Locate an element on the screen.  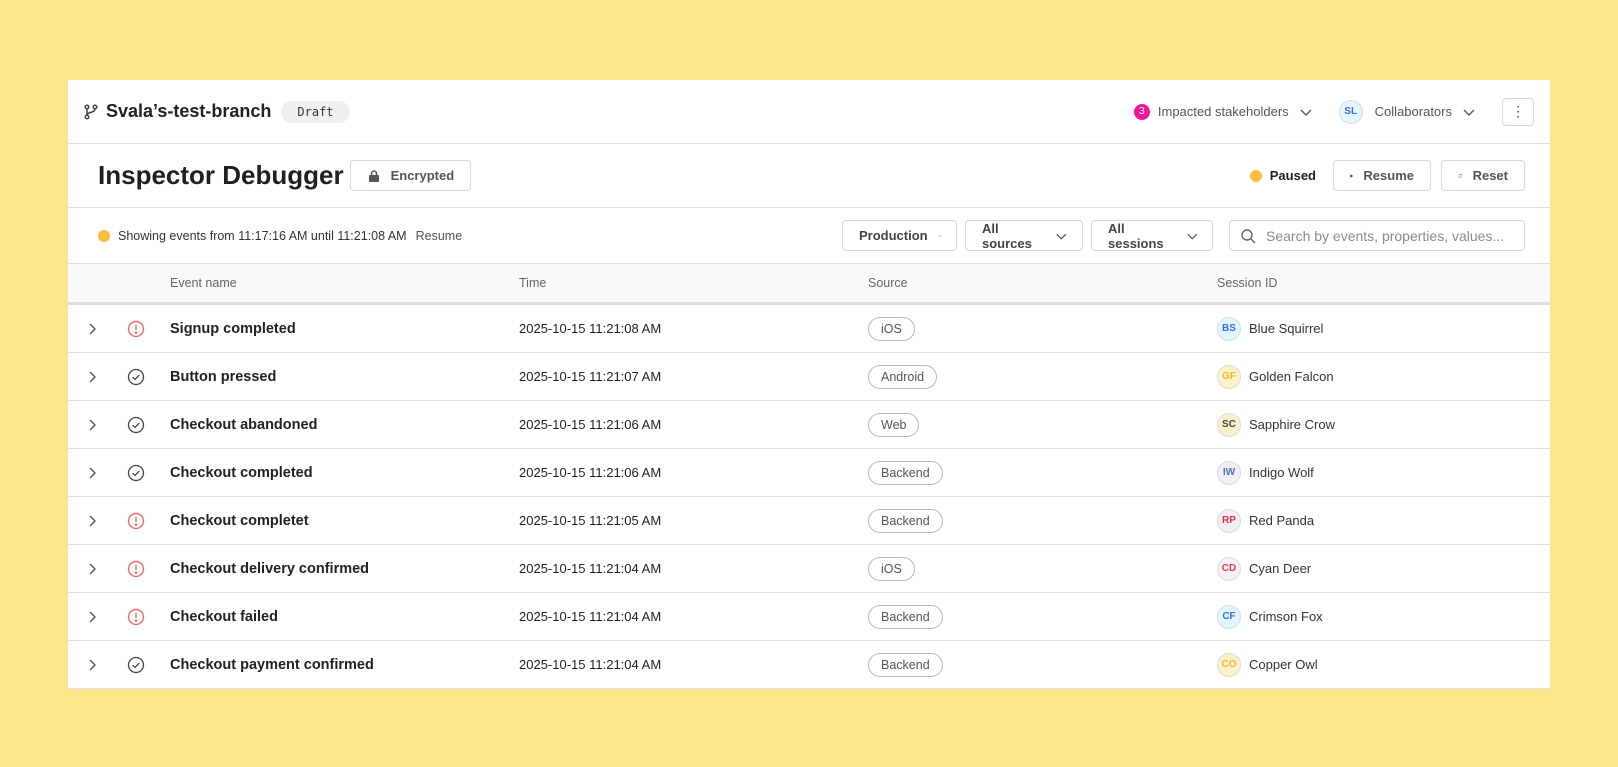
session-name: Blue Squirrel is located at coordinates (1286, 328).